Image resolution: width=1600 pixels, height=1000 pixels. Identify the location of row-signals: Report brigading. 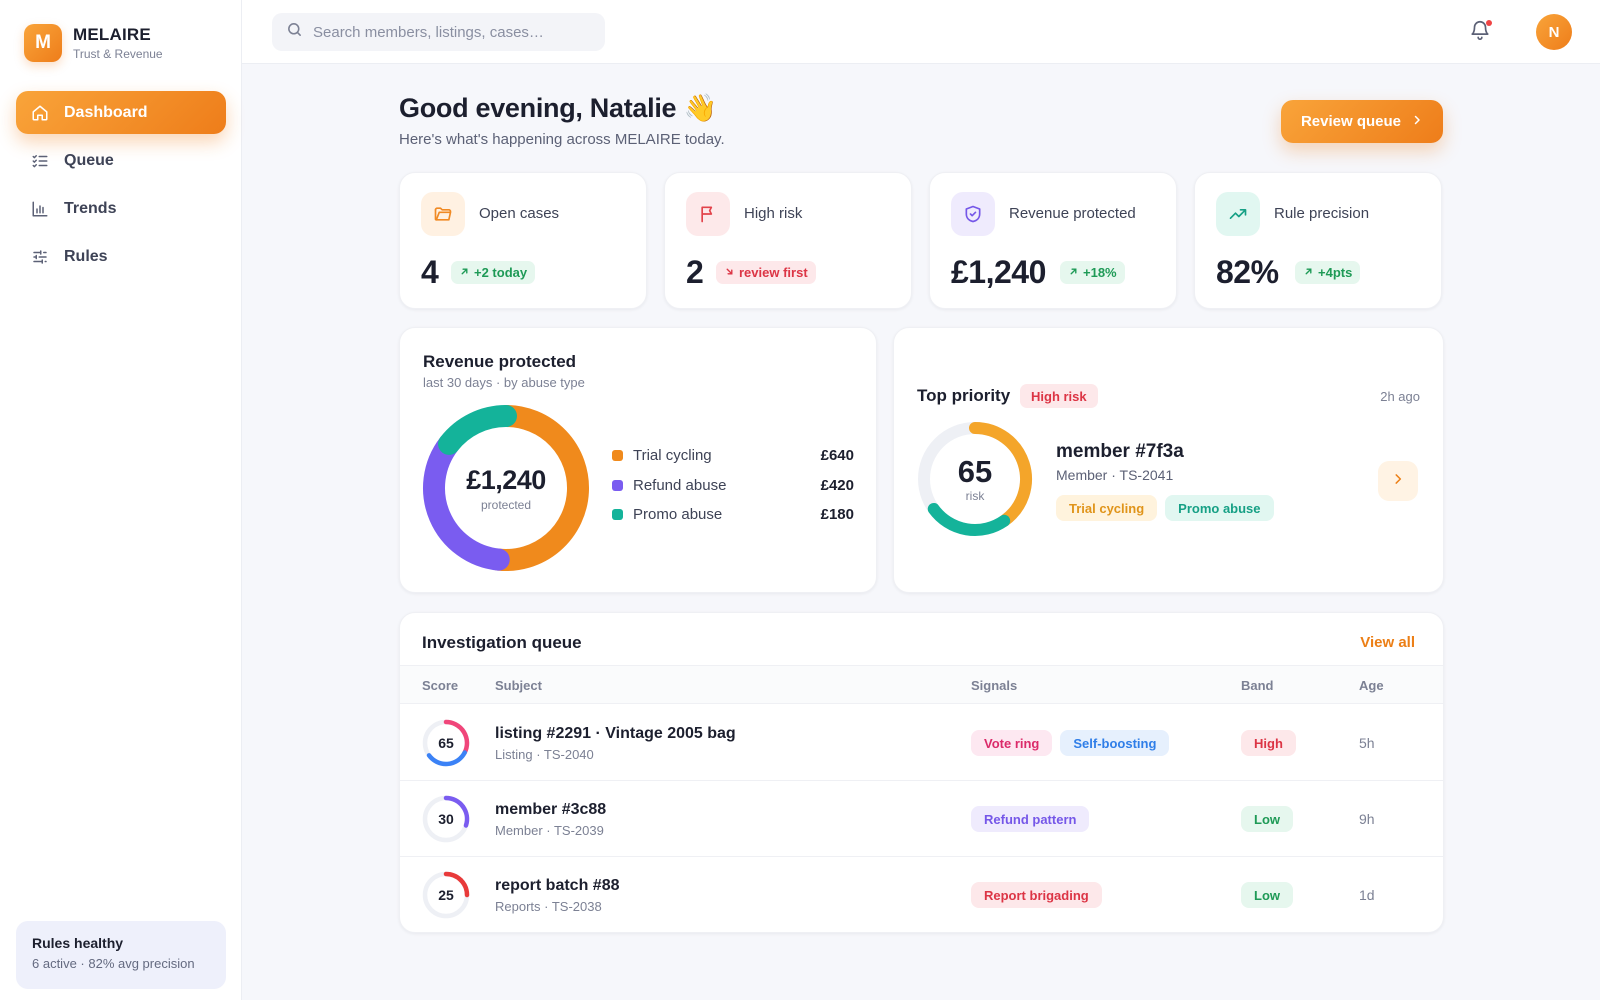
(1036, 895).